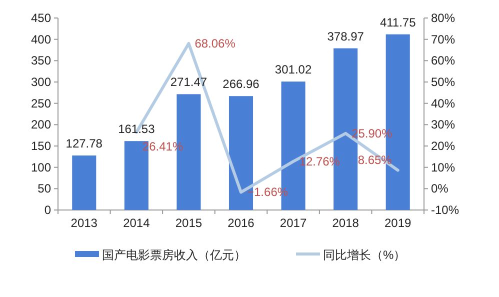 This screenshot has width=499, height=297. Describe the element at coordinates (293, 69) in the screenshot. I see `data-label: 301.02` at that location.